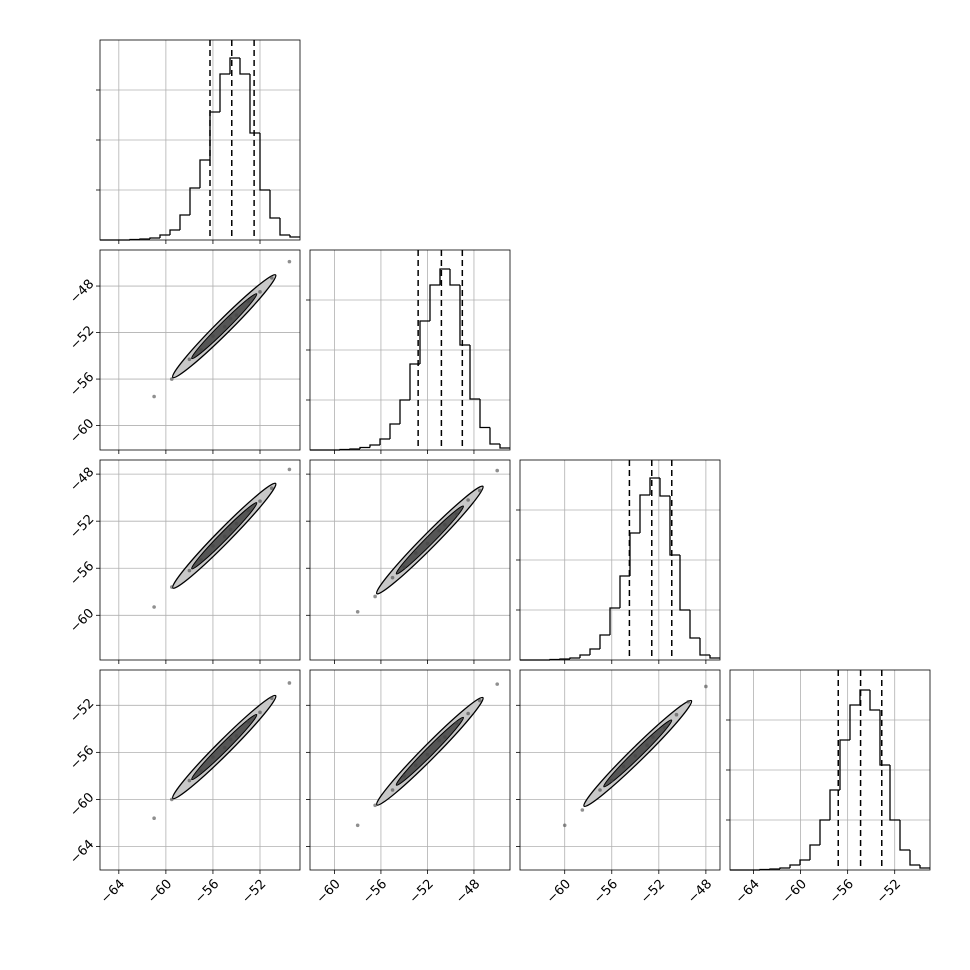 The width and height of the screenshot is (970, 970). I want to click on x-tick-label: −52, so click(254, 892).